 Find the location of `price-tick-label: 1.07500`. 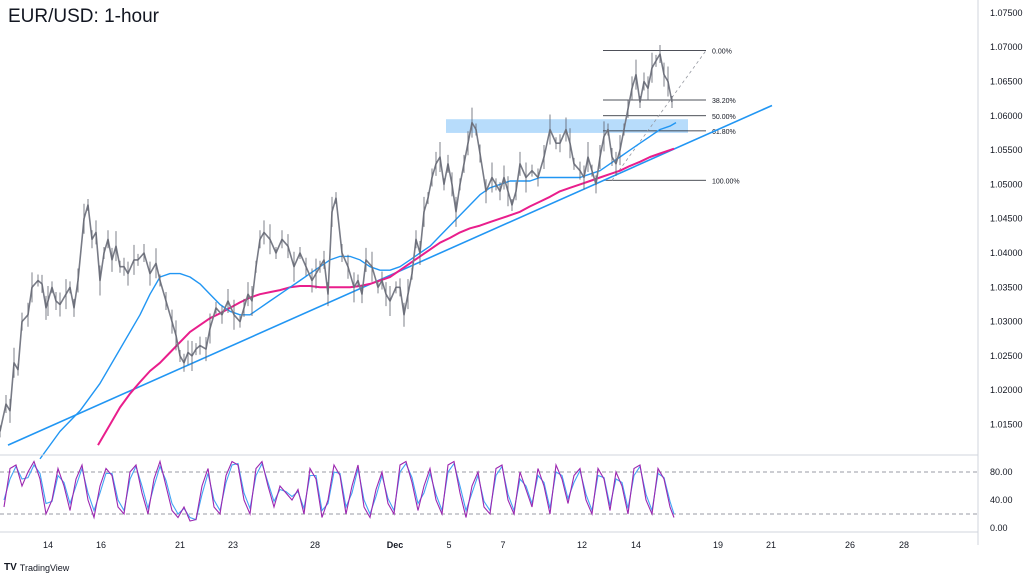

price-tick-label: 1.07500 is located at coordinates (1006, 13).